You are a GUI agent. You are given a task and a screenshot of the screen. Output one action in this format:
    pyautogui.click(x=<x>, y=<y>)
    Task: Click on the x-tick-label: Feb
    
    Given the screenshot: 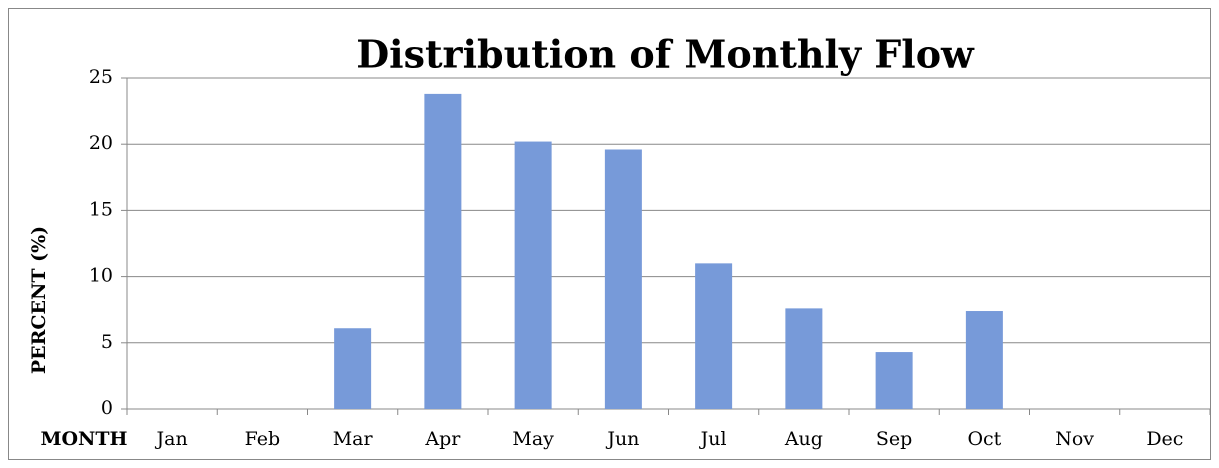 What is the action you would take?
    pyautogui.click(x=263, y=439)
    